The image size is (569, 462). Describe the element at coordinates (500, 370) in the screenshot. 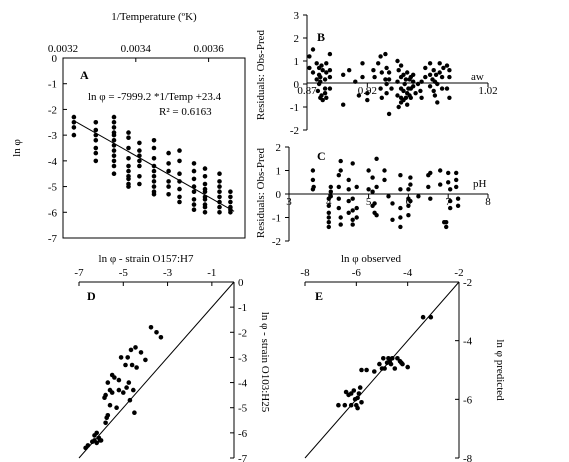

I see `panel-e-ylabel: ln φ predicted` at that location.